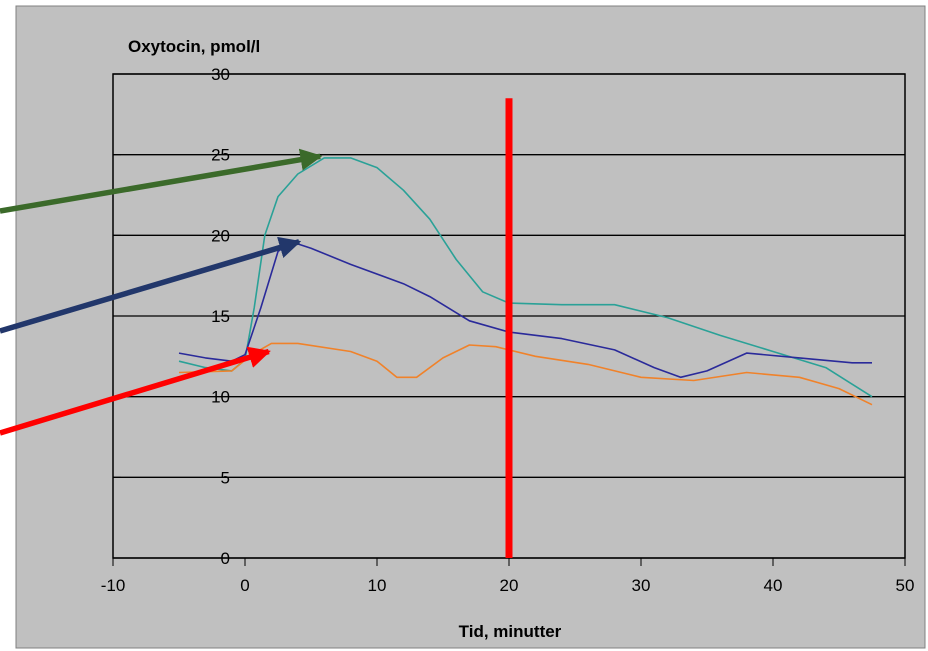  I want to click on y-tick-label: 30, so click(220, 74).